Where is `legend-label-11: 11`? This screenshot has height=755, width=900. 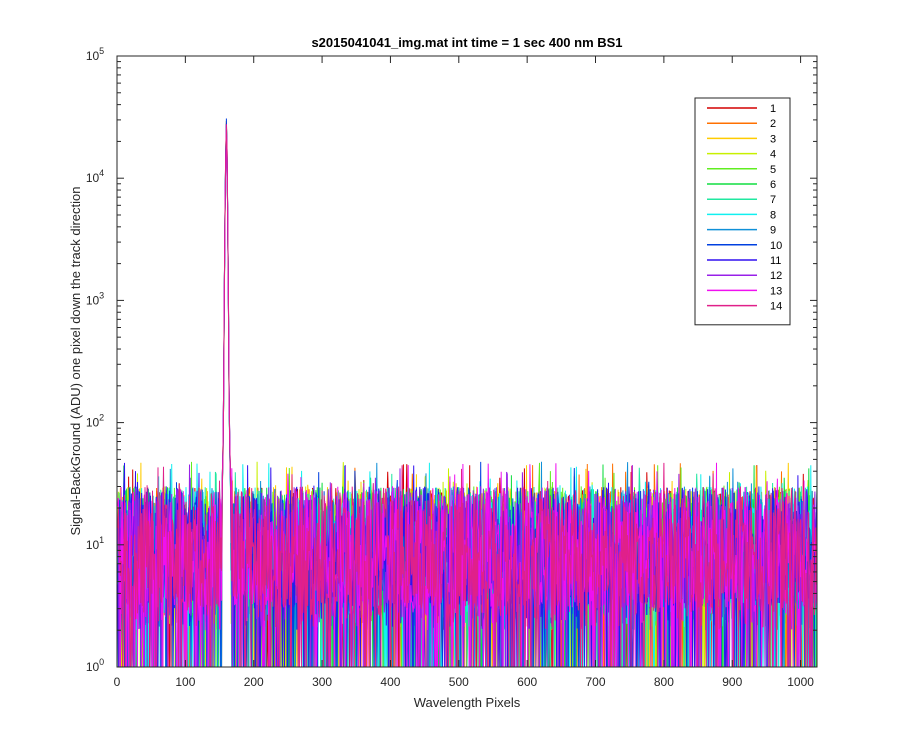
legend-label-11: 11 is located at coordinates (775, 261).